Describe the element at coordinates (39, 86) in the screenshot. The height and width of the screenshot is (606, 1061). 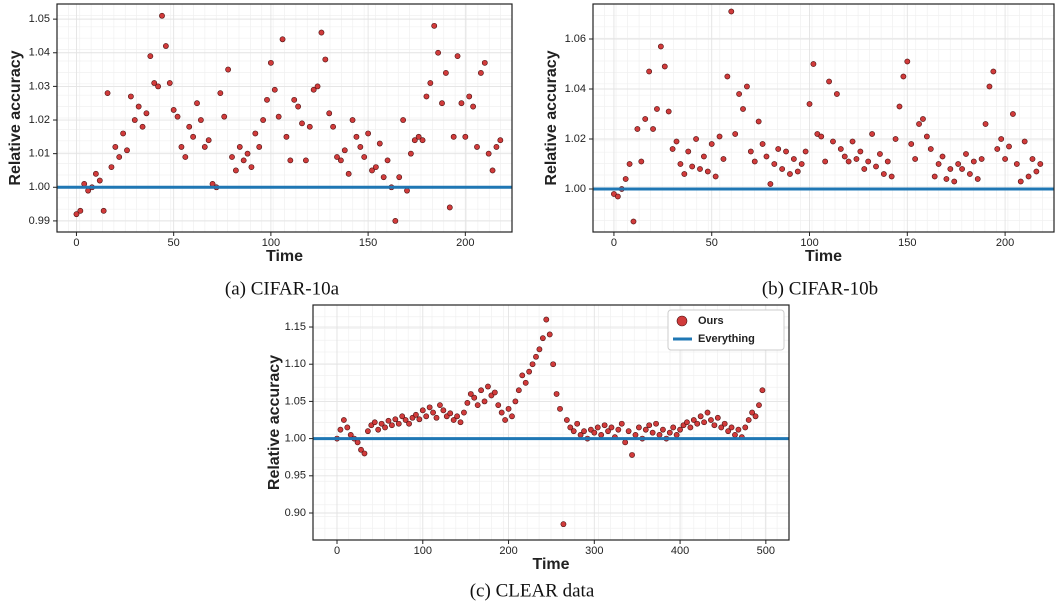
I see `y-tick-label: 1.03` at that location.